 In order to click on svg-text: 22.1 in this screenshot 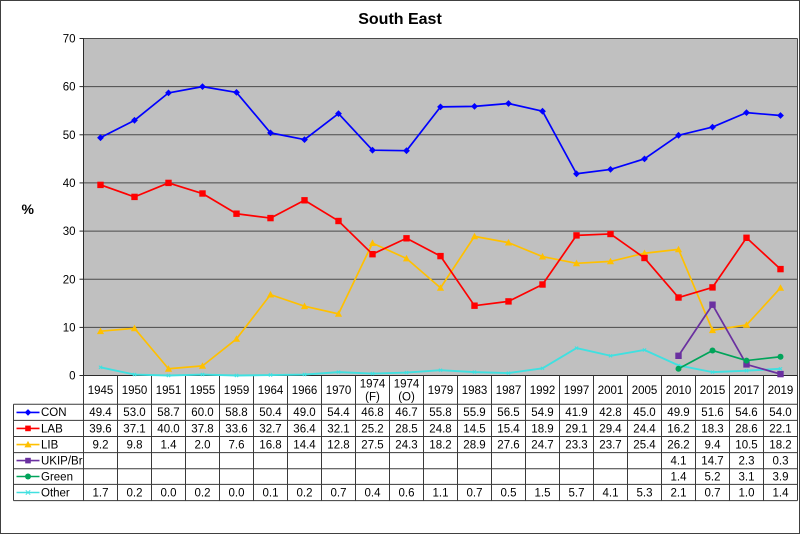, I will do `click(780, 429)`.